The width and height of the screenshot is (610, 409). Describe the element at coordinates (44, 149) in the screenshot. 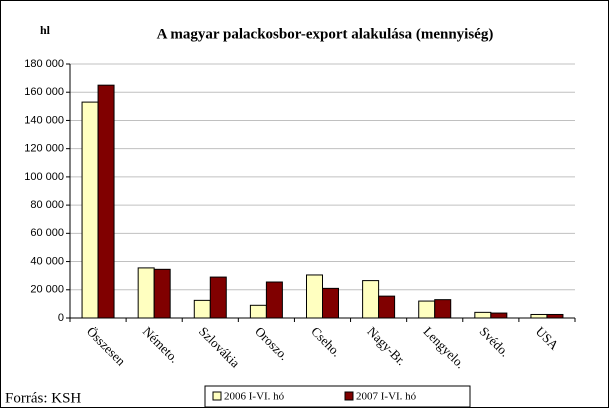

I see `y-tick-label: 120 000` at that location.